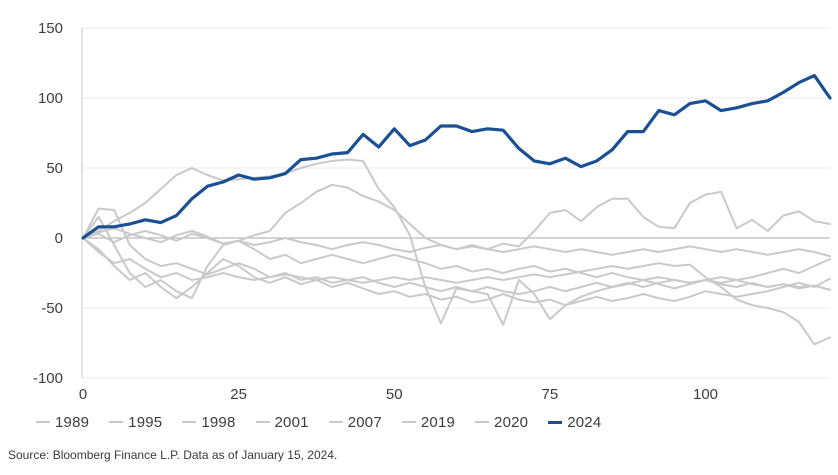  I want to click on y-tick-label: 100, so click(50, 98).